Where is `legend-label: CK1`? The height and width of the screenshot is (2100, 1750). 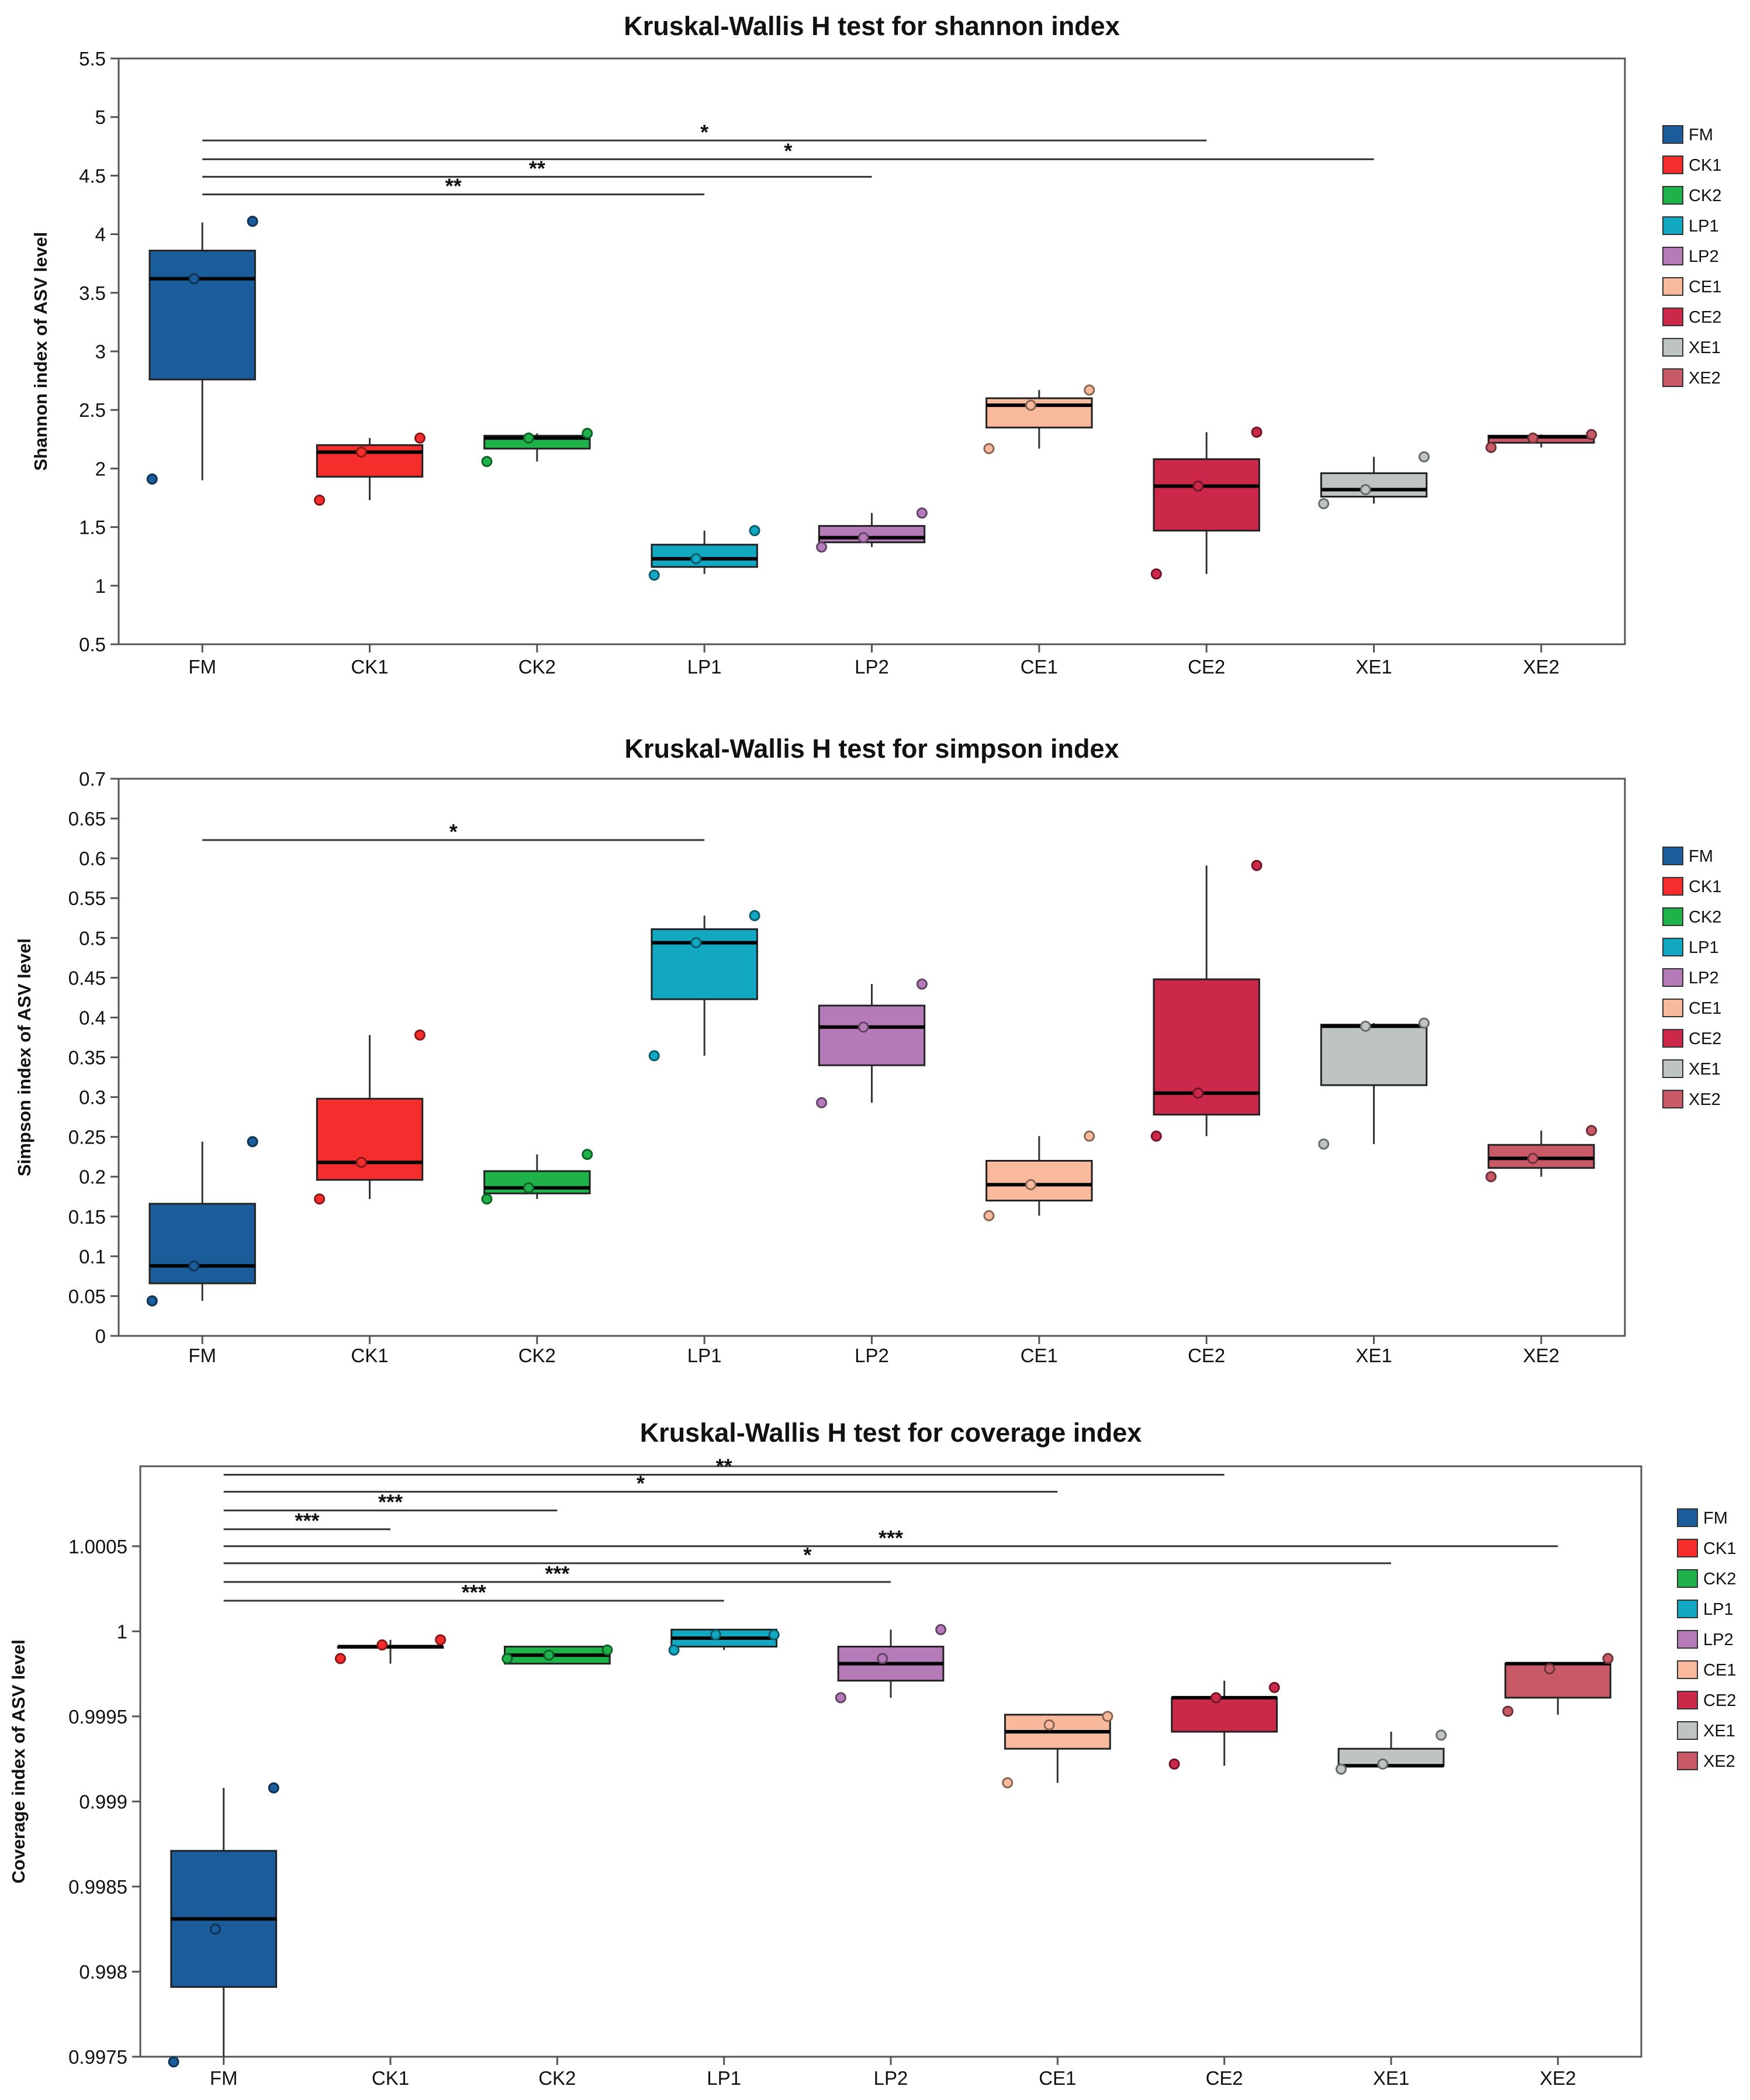
legend-label: CK1 is located at coordinates (1705, 165).